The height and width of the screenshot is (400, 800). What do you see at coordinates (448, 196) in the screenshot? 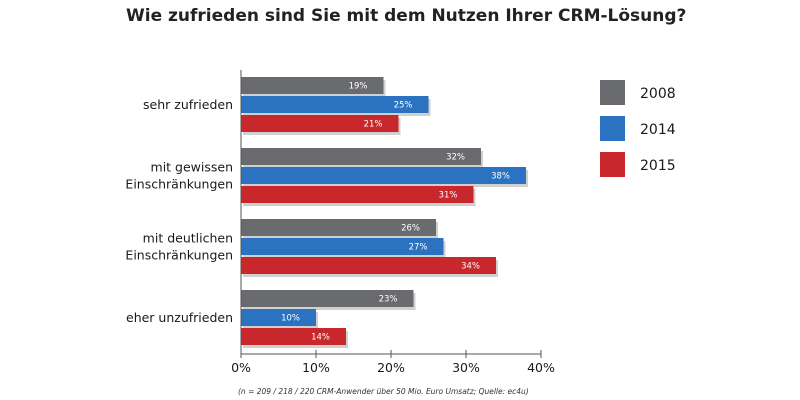
I see `bar-value-label: 31%` at bounding box center [448, 196].